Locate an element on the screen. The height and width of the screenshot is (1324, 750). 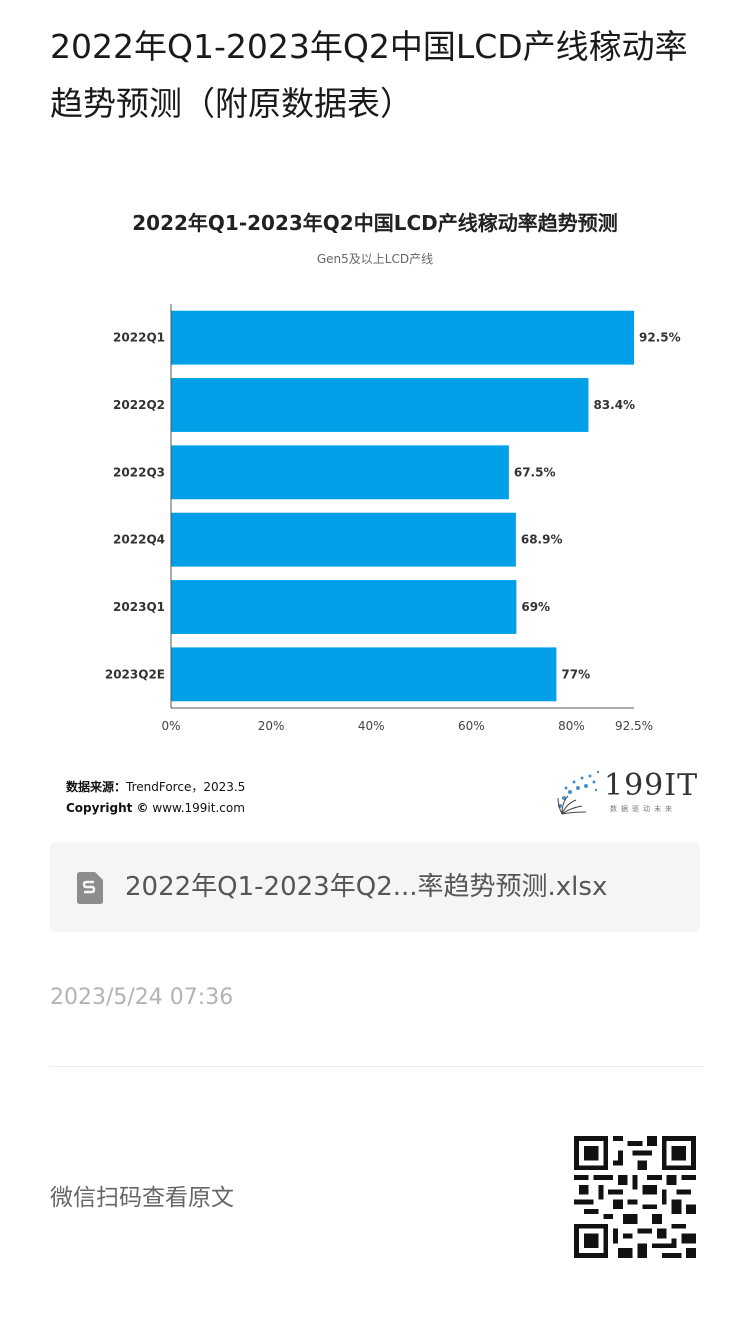
wechat-scan-text: 微信扫码查看原文 is located at coordinates (142, 1198).